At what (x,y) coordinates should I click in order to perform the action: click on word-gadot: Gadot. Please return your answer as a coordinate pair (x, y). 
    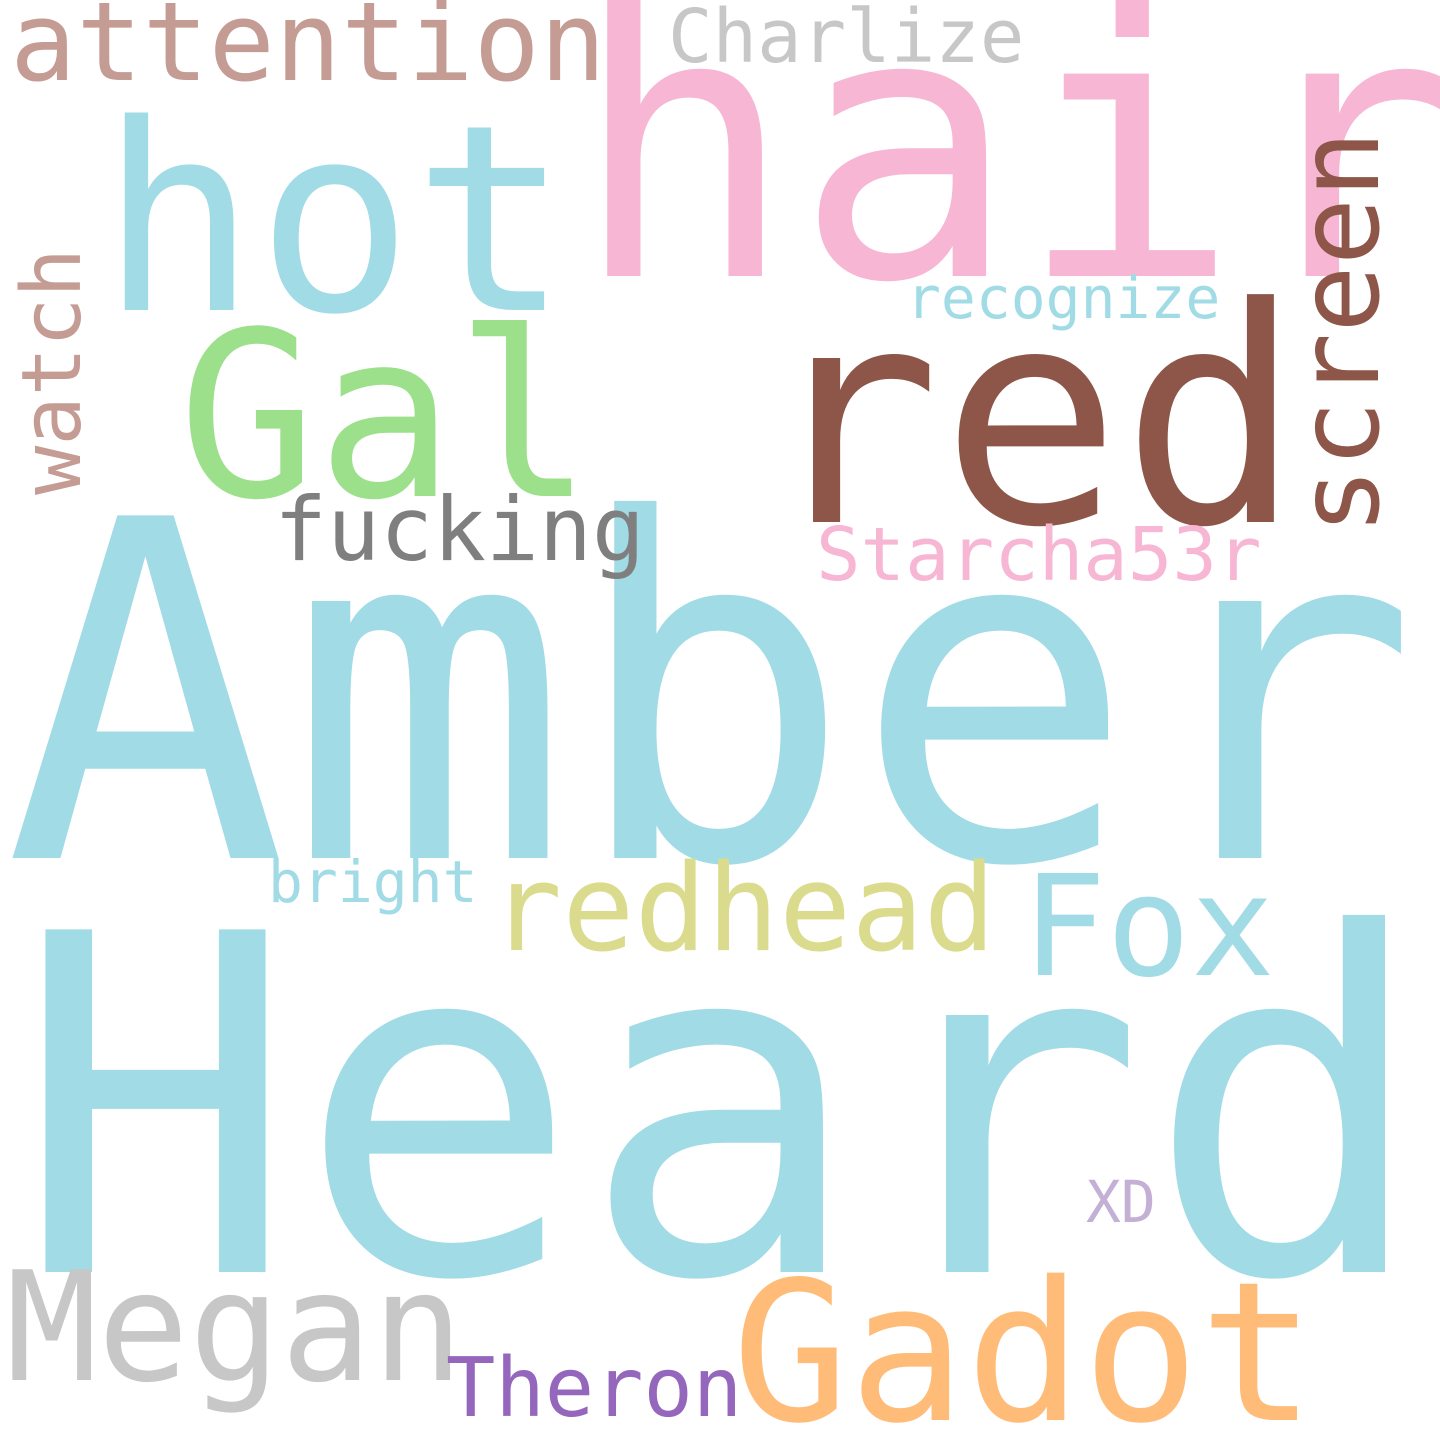
    Looking at the image, I should click on (1024, 1340).